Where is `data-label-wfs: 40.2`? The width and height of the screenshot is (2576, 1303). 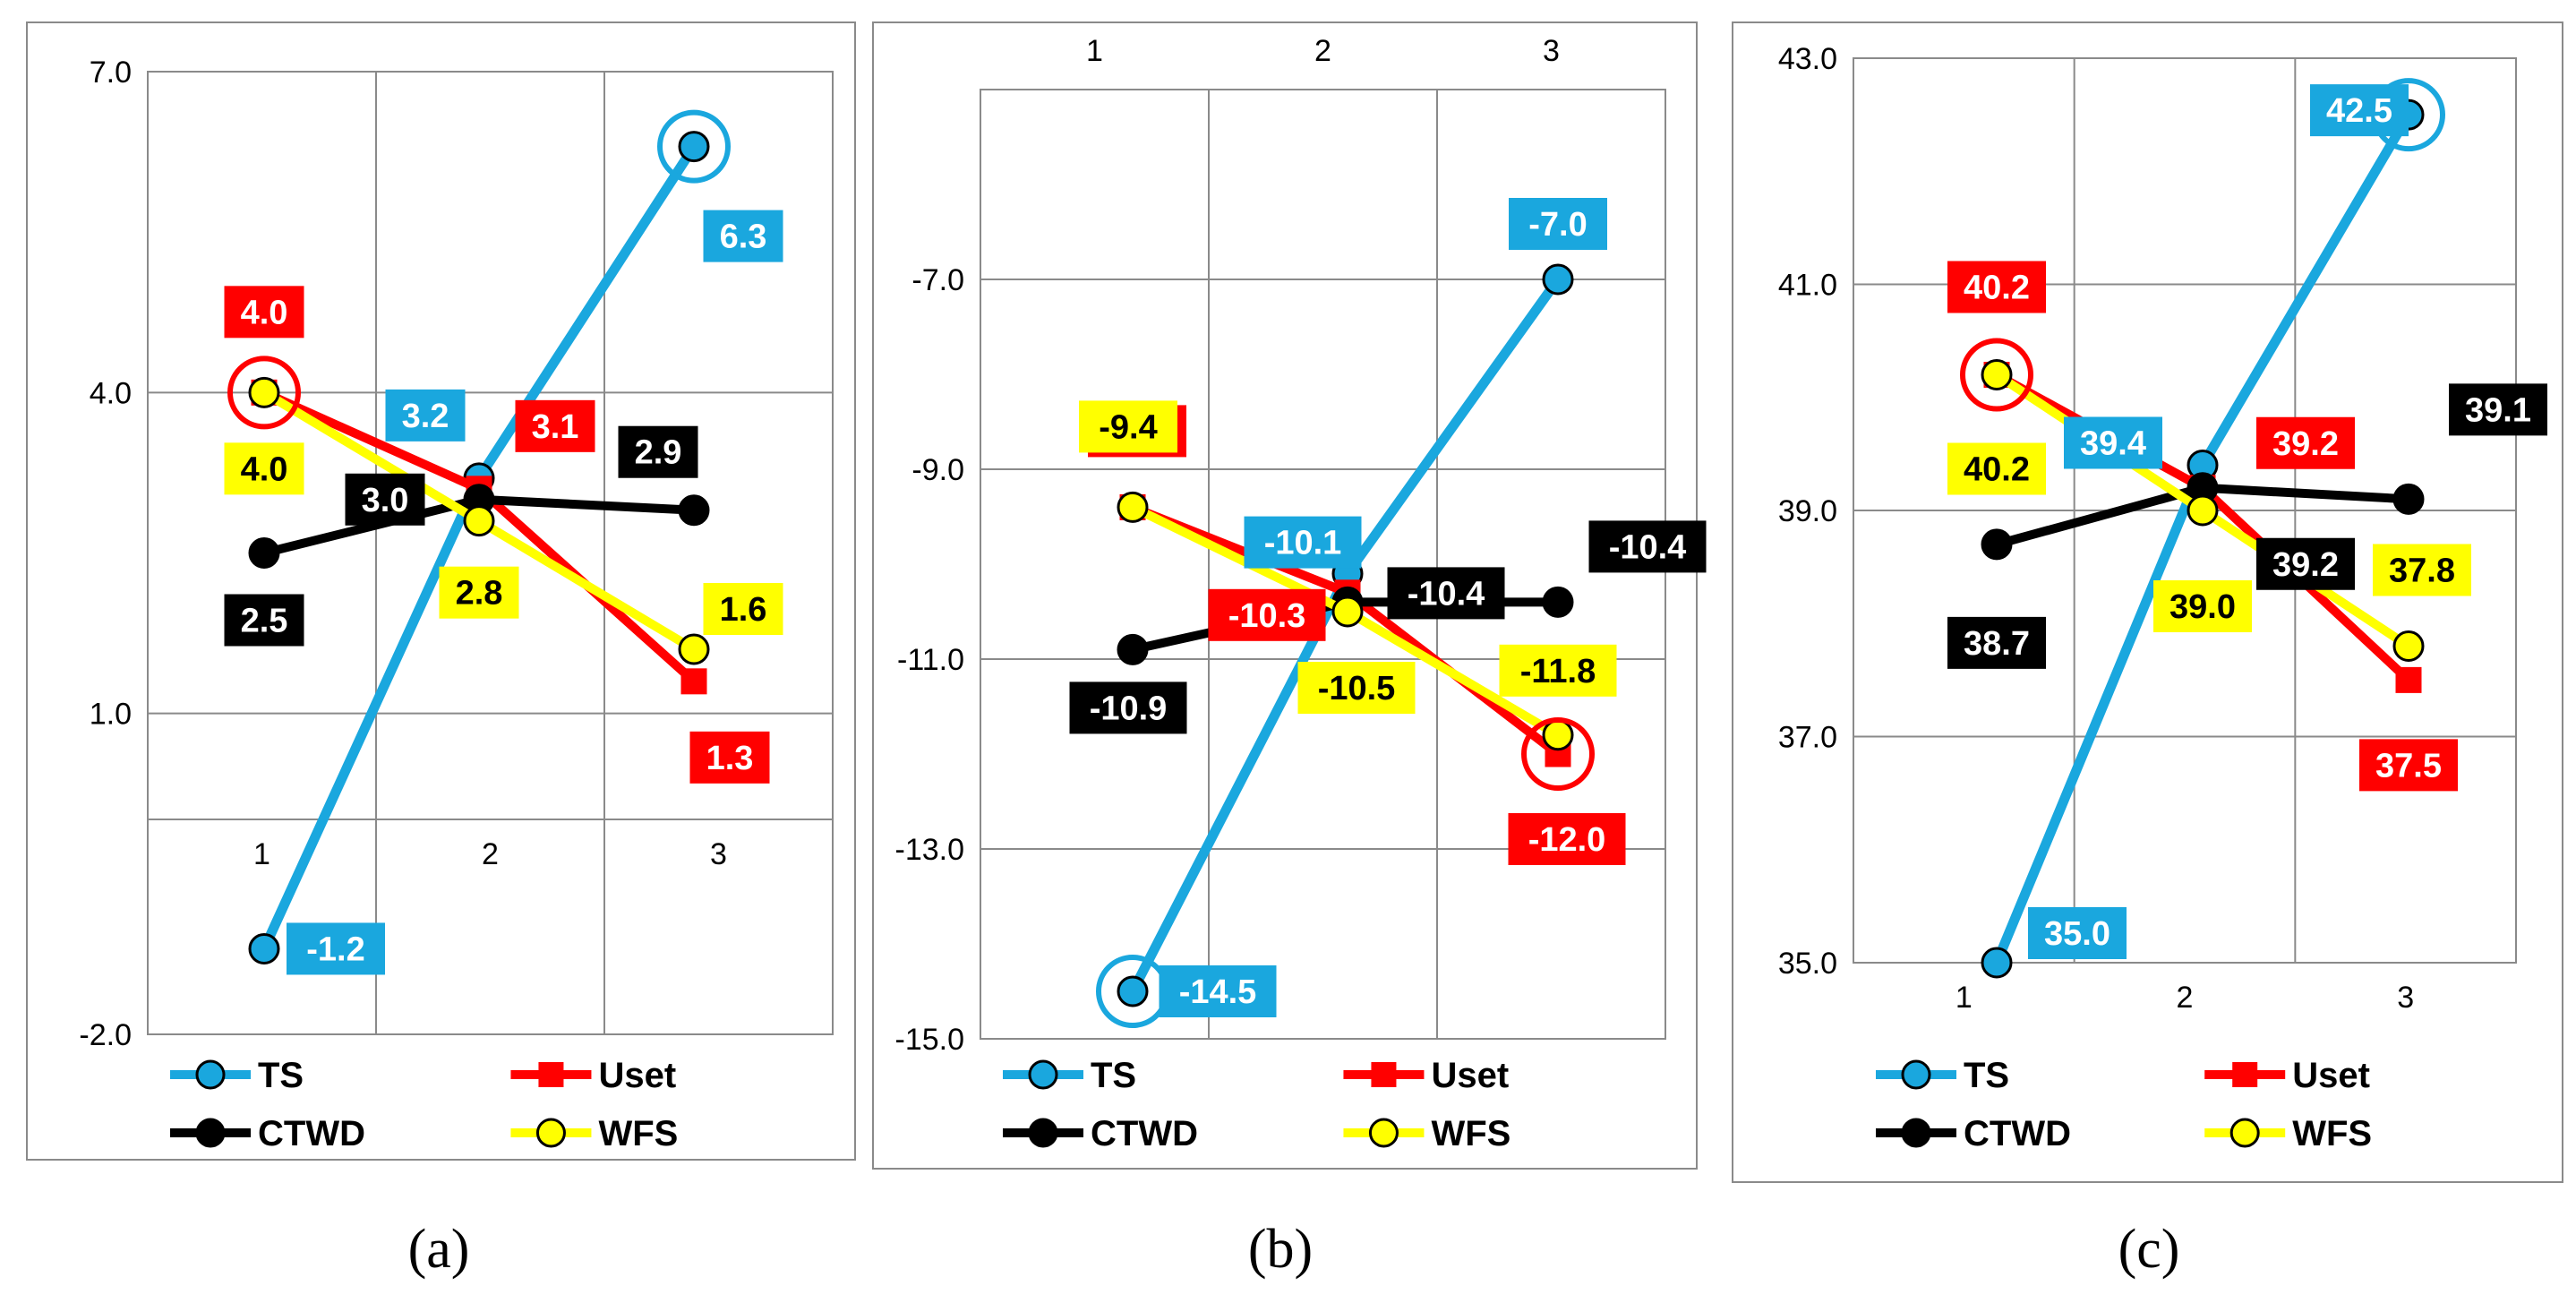 data-label-wfs: 40.2 is located at coordinates (1997, 470).